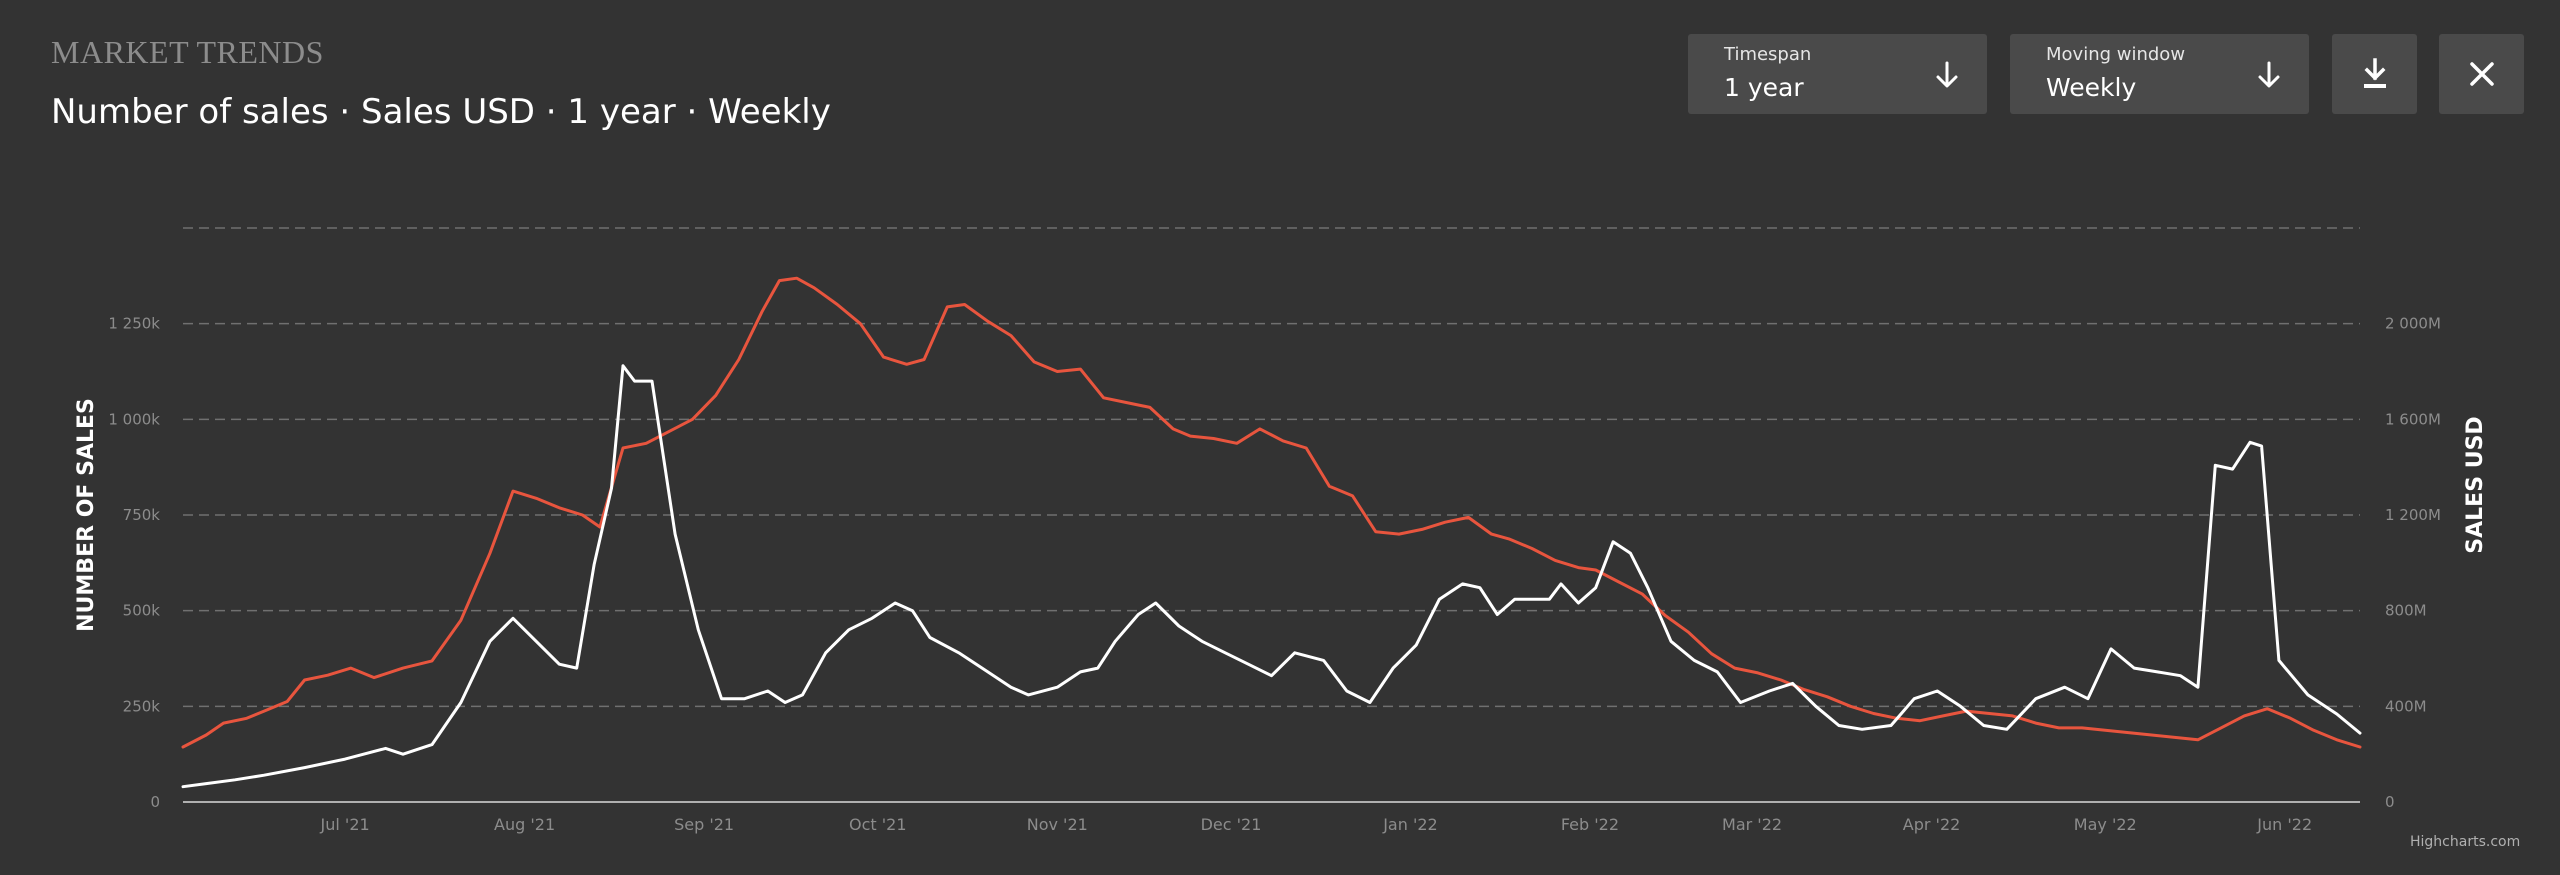 This screenshot has width=2560, height=875. I want to click on timespan-value: 1 year, so click(1764, 87).